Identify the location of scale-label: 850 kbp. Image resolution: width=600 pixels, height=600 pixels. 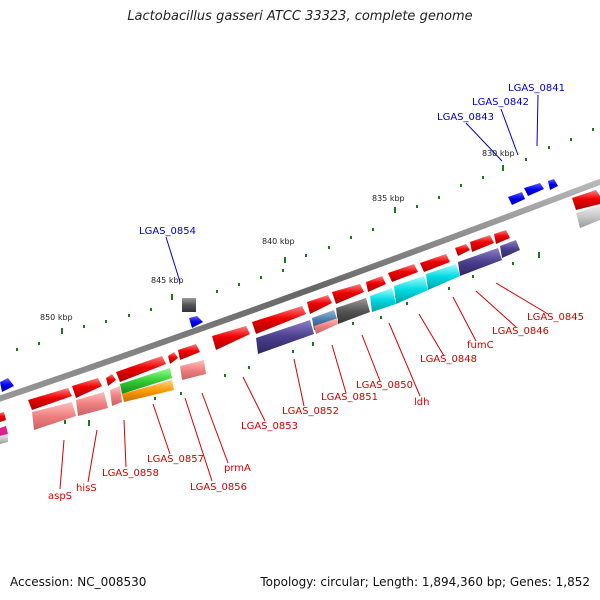
(56, 317).